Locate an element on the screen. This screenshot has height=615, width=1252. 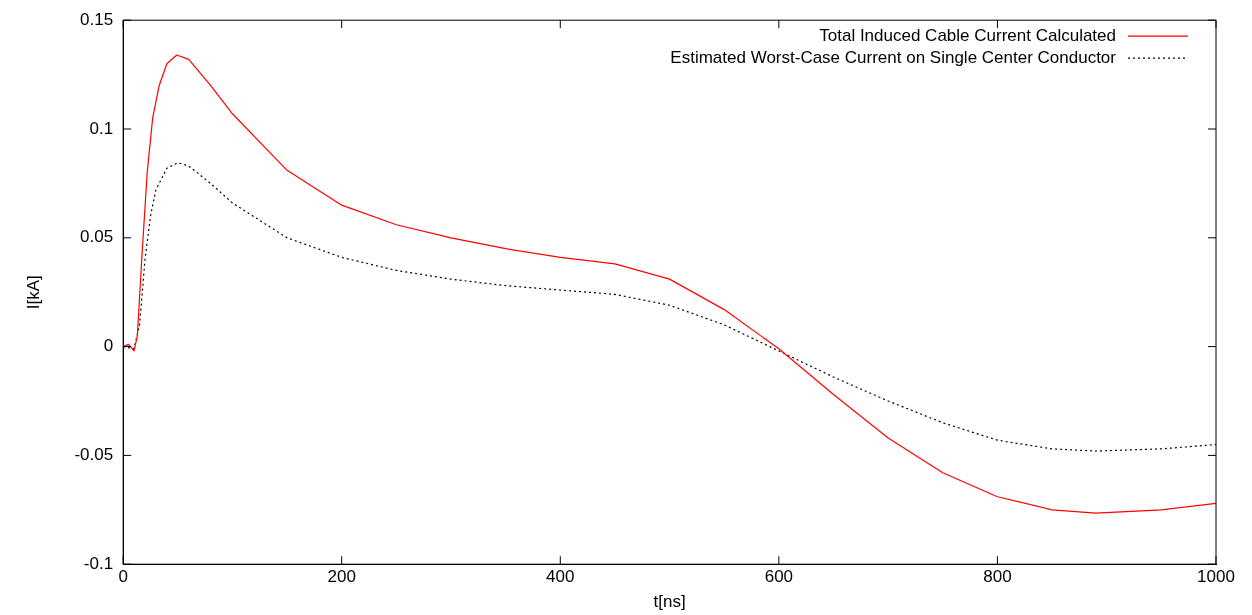
y-tick-label: 0.15 is located at coordinates (97, 19).